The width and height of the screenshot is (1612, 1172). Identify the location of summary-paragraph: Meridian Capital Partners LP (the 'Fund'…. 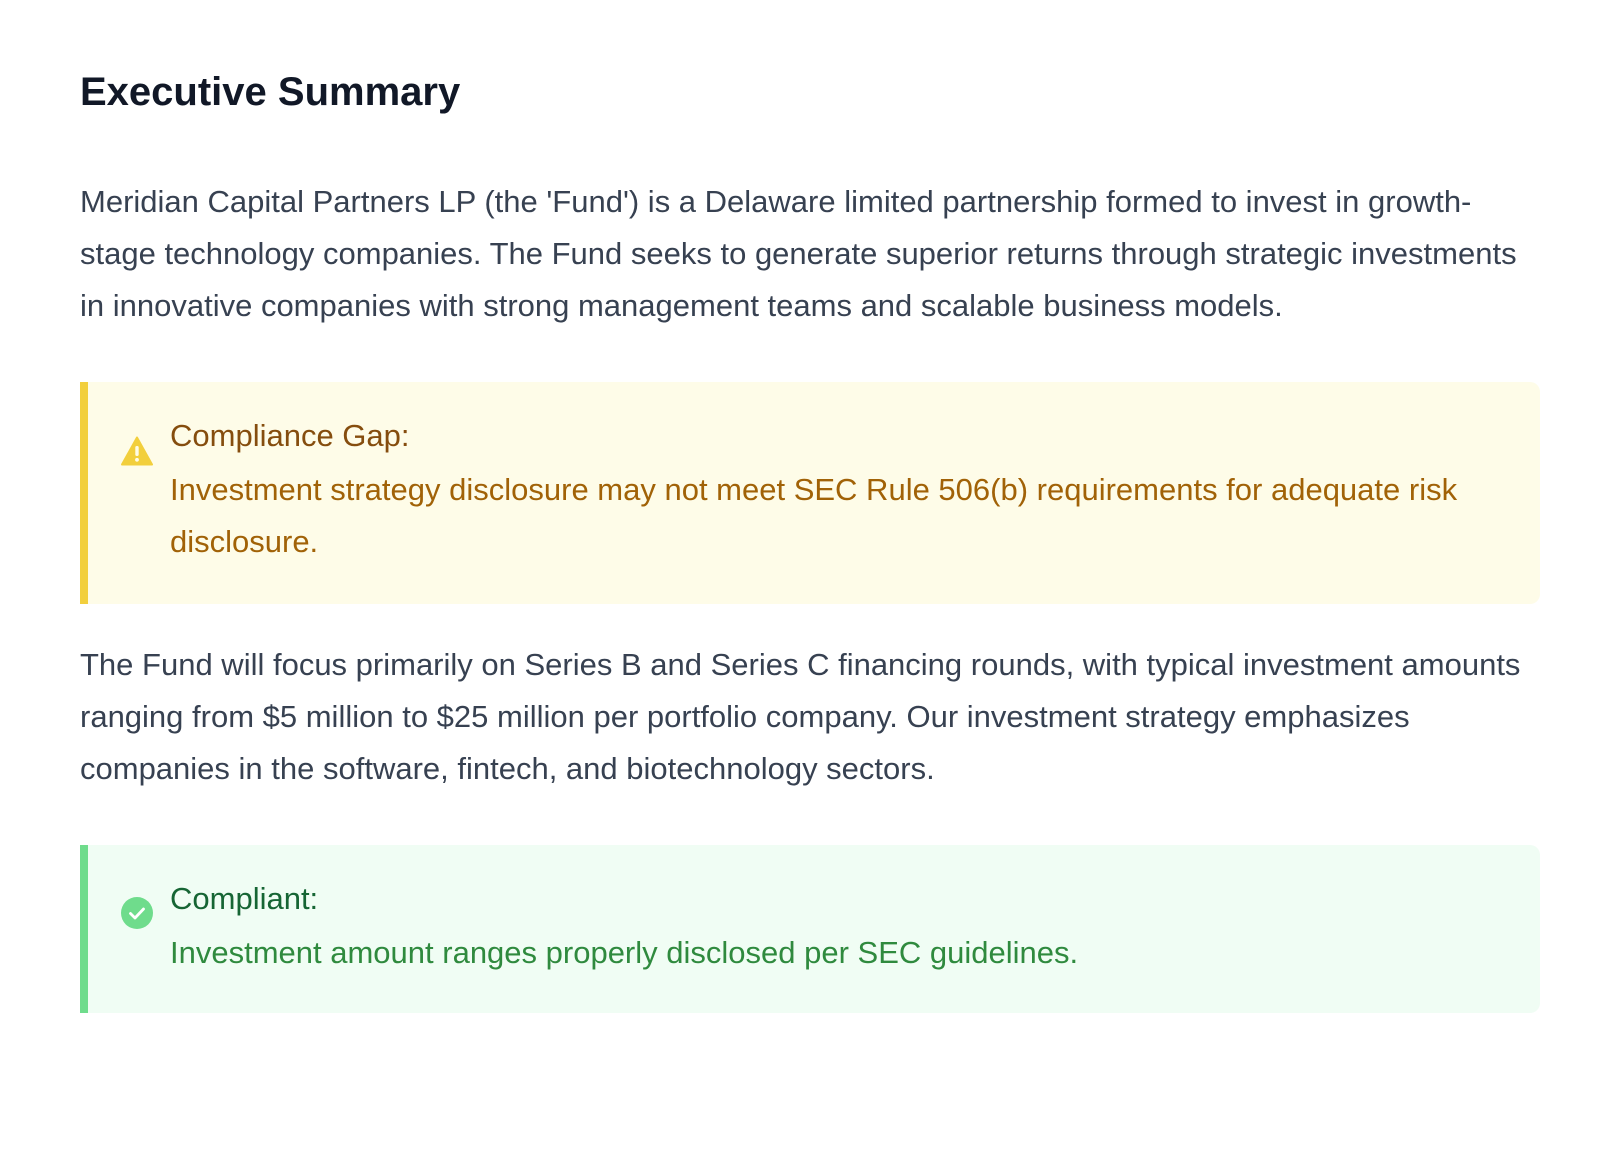
(798, 253).